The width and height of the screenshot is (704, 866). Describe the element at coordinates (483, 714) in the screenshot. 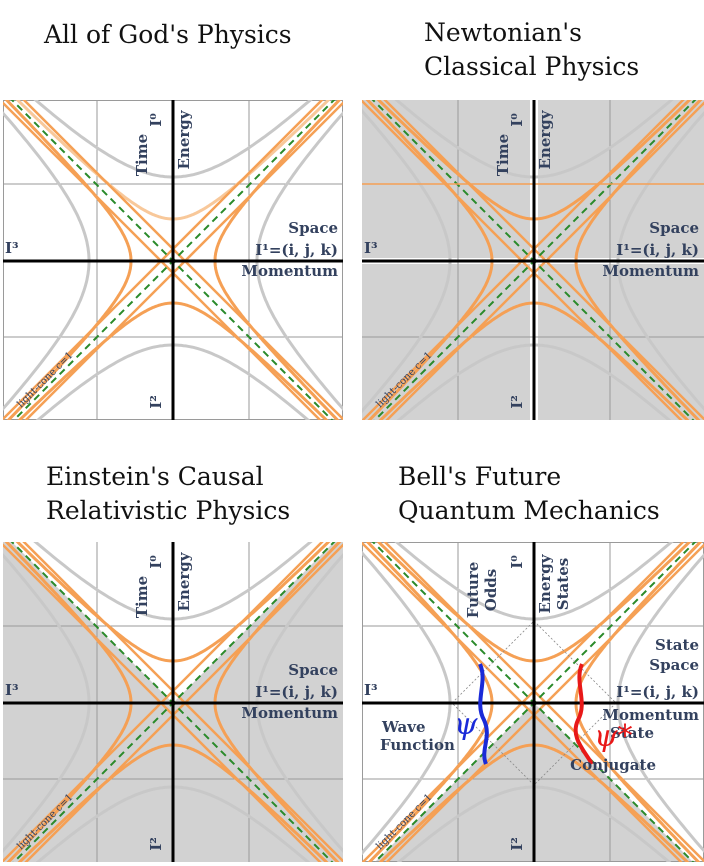

I see `wave-function-curve` at that location.